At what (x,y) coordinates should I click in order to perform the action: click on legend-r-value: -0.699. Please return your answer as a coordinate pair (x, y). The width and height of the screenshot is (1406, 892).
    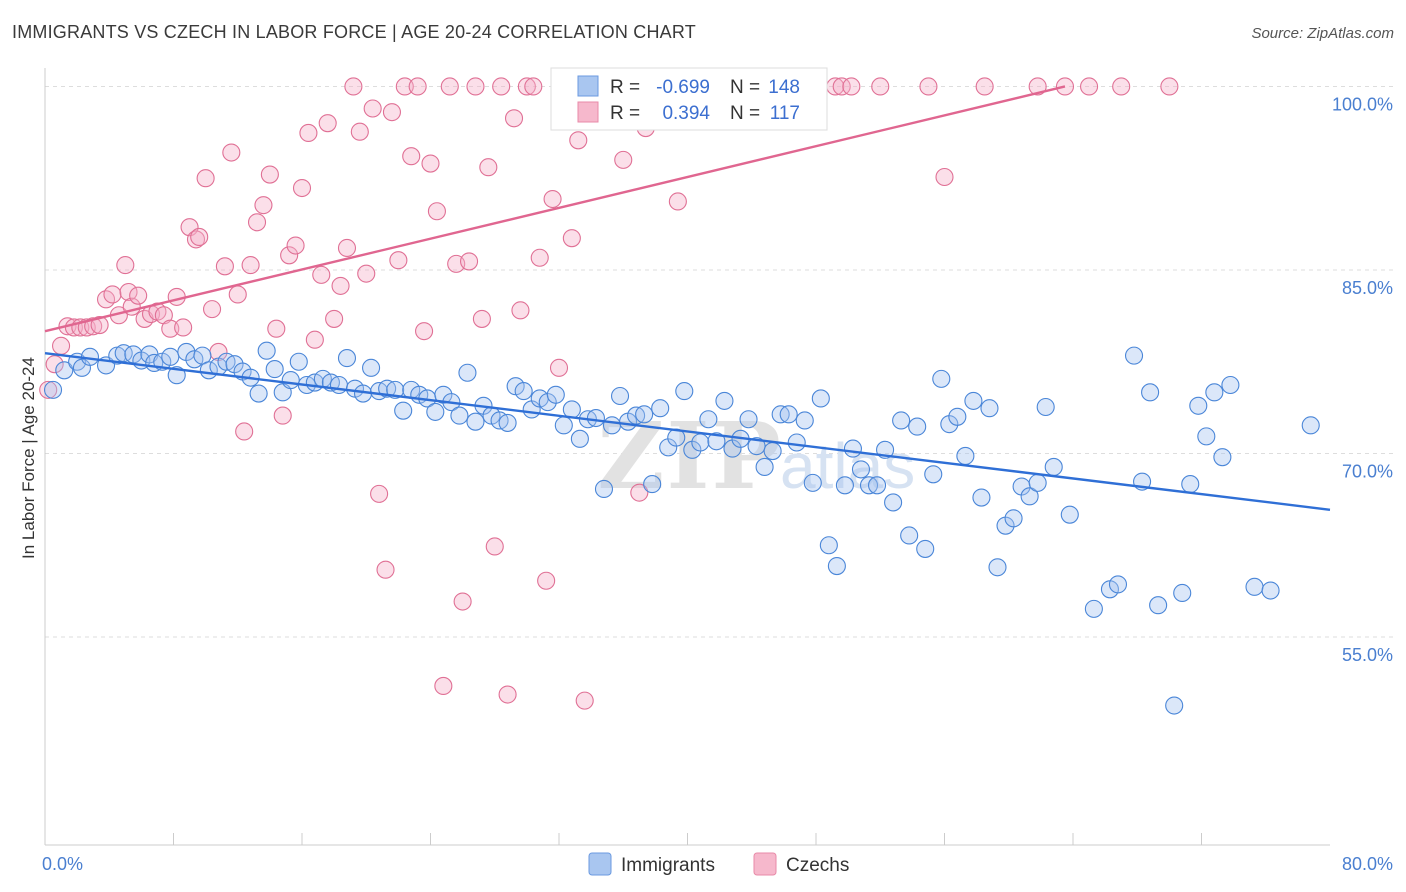
    Looking at the image, I should click on (683, 87).